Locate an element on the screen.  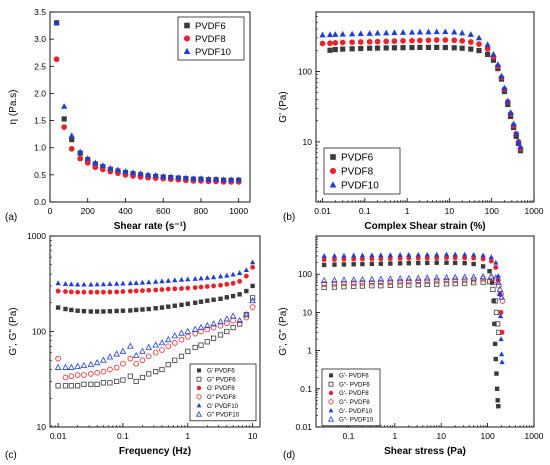
legend-entry: G" PVDF10 is located at coordinates (223, 415).